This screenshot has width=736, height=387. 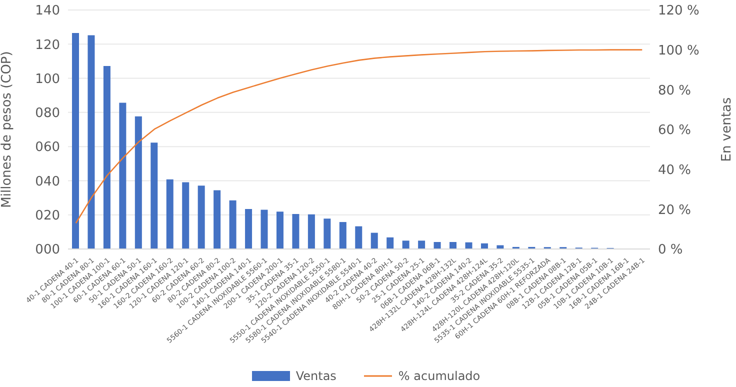 I want to click on y2-tick-label: 80 %, so click(x=675, y=90).